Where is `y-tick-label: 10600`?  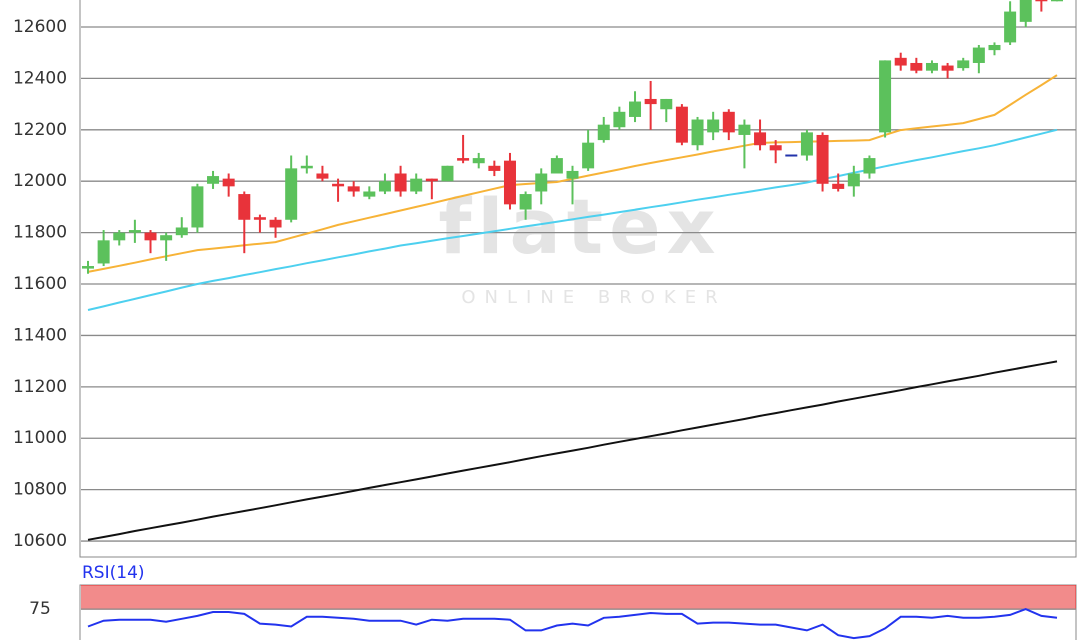
y-tick-label: 10600 is located at coordinates (40, 541).